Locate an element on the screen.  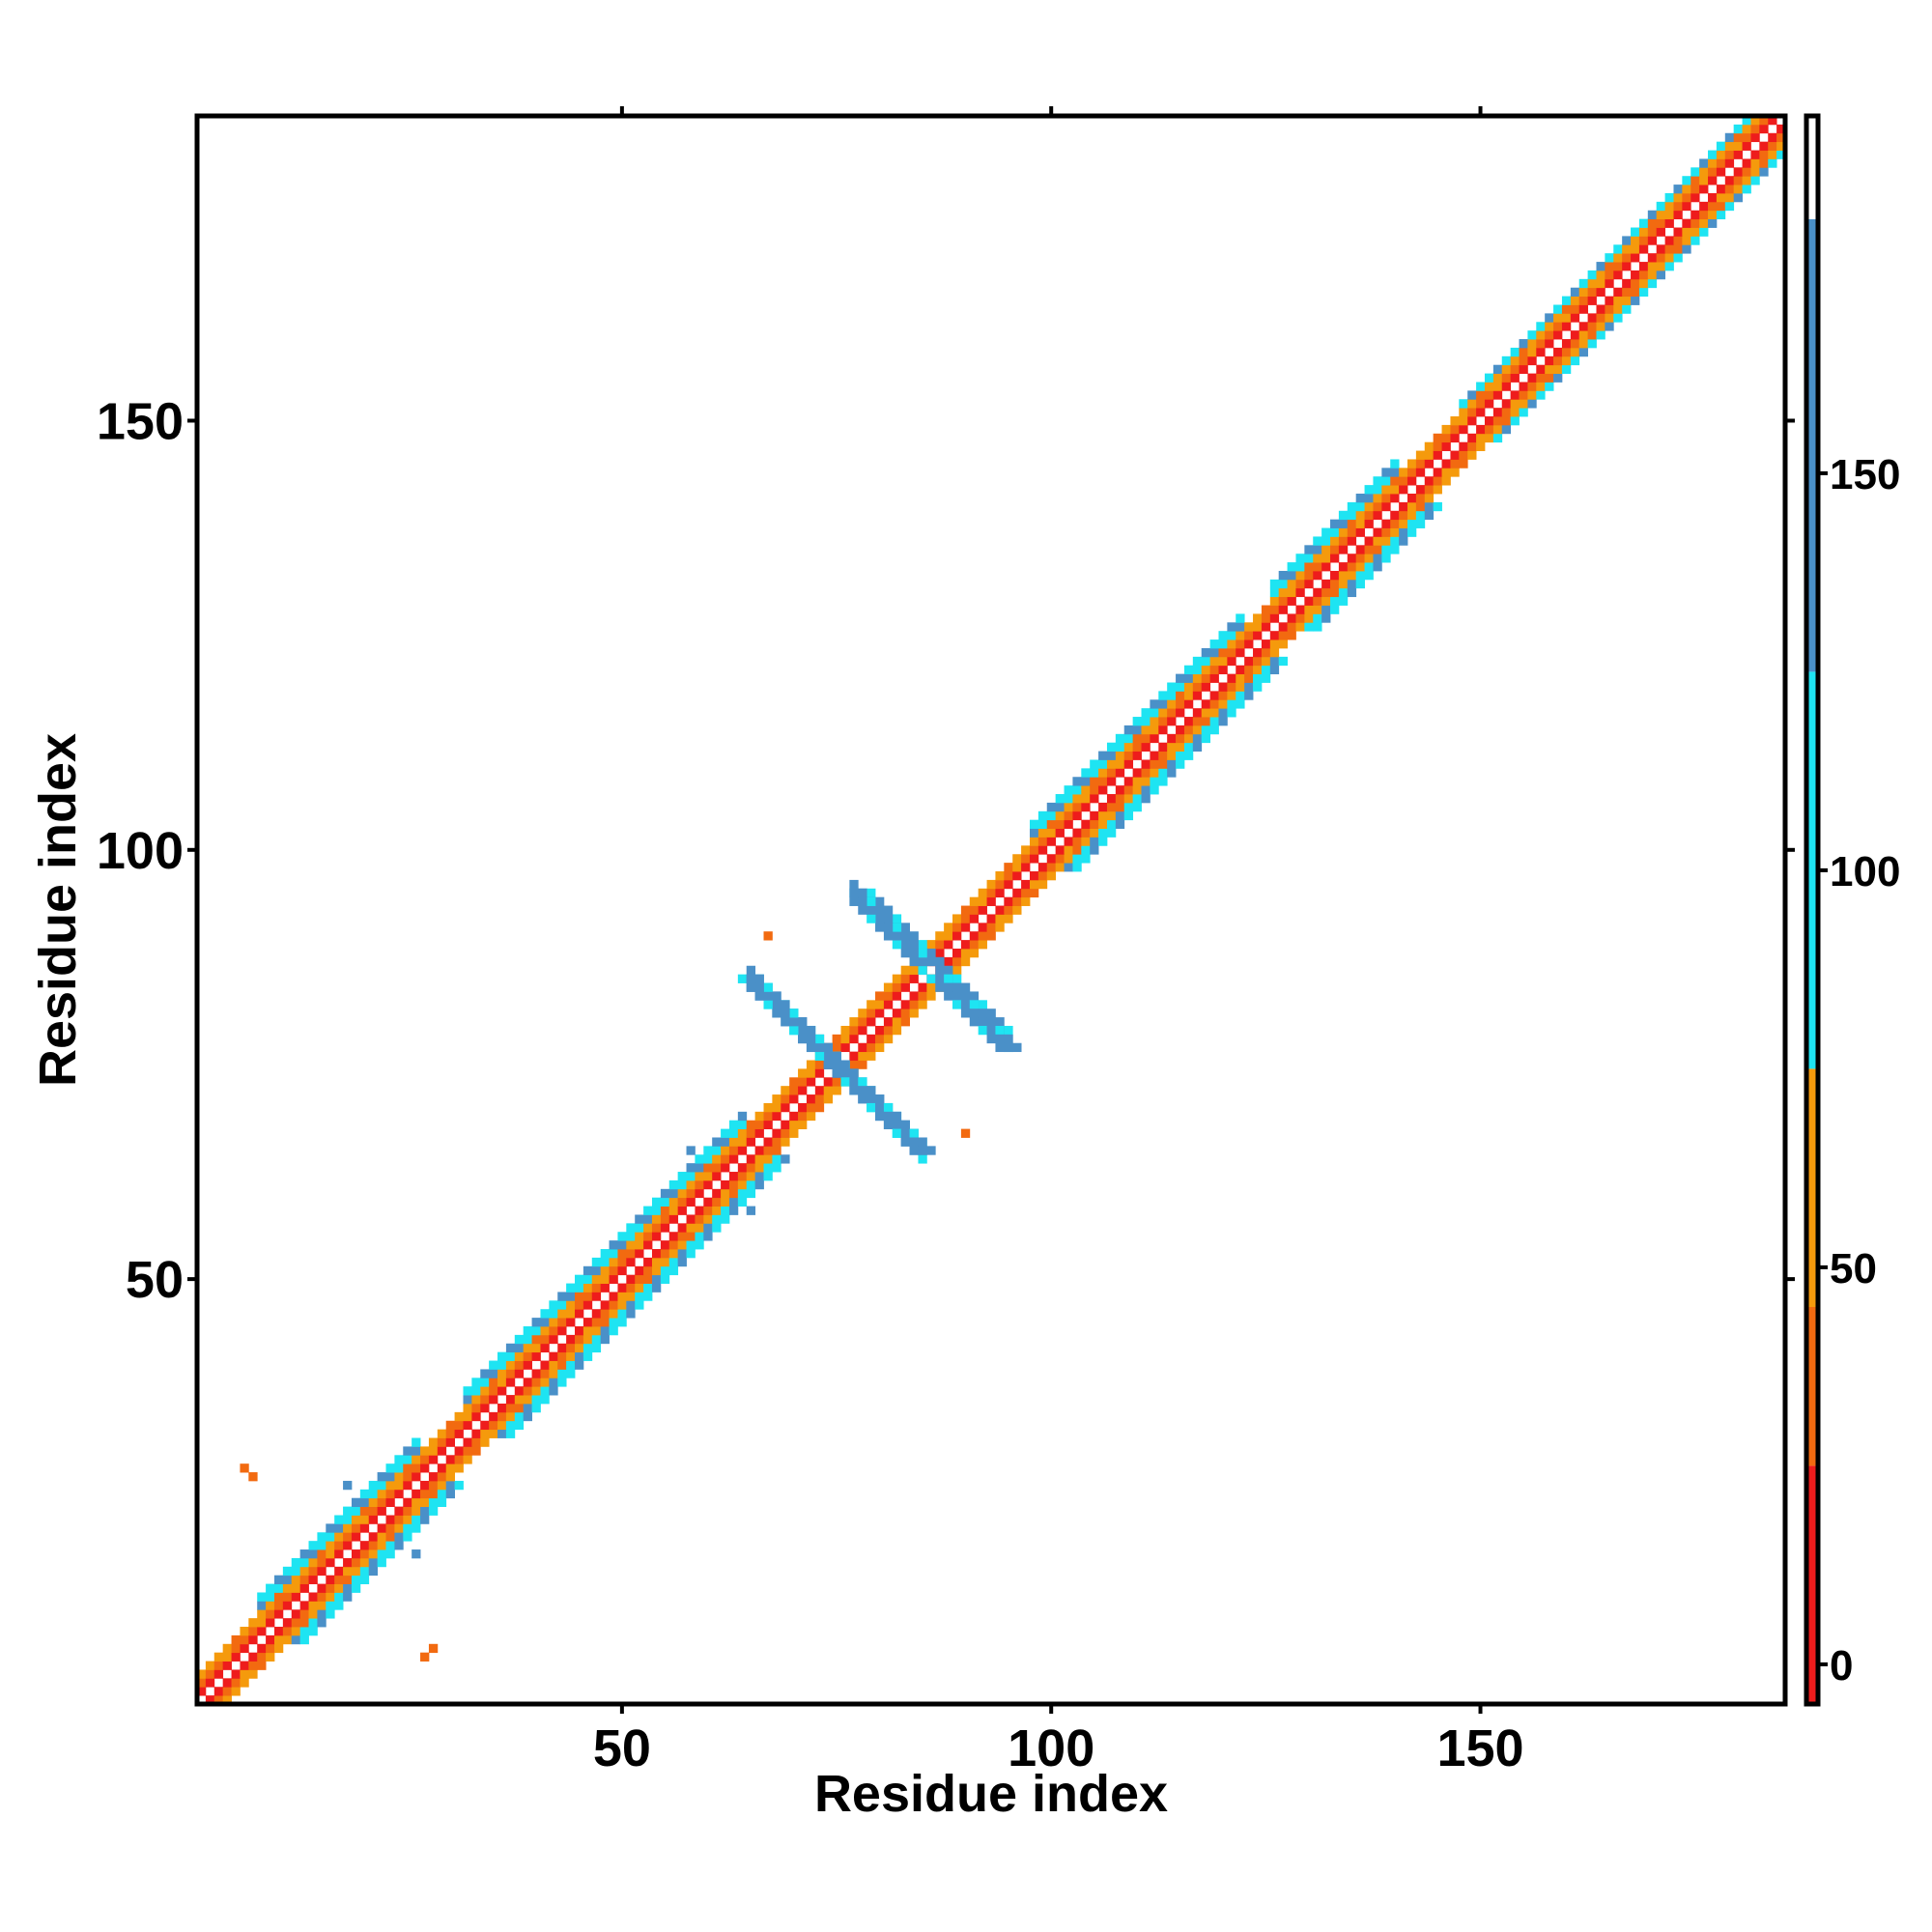
y-tick-label: 100 is located at coordinates (140, 851).